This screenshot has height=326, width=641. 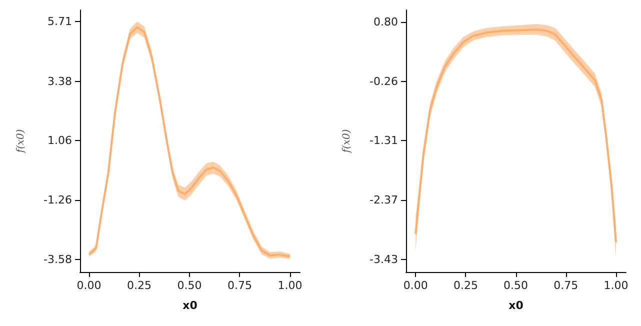 I want to click on y-tick-label: -3.58, so click(x=58, y=259).